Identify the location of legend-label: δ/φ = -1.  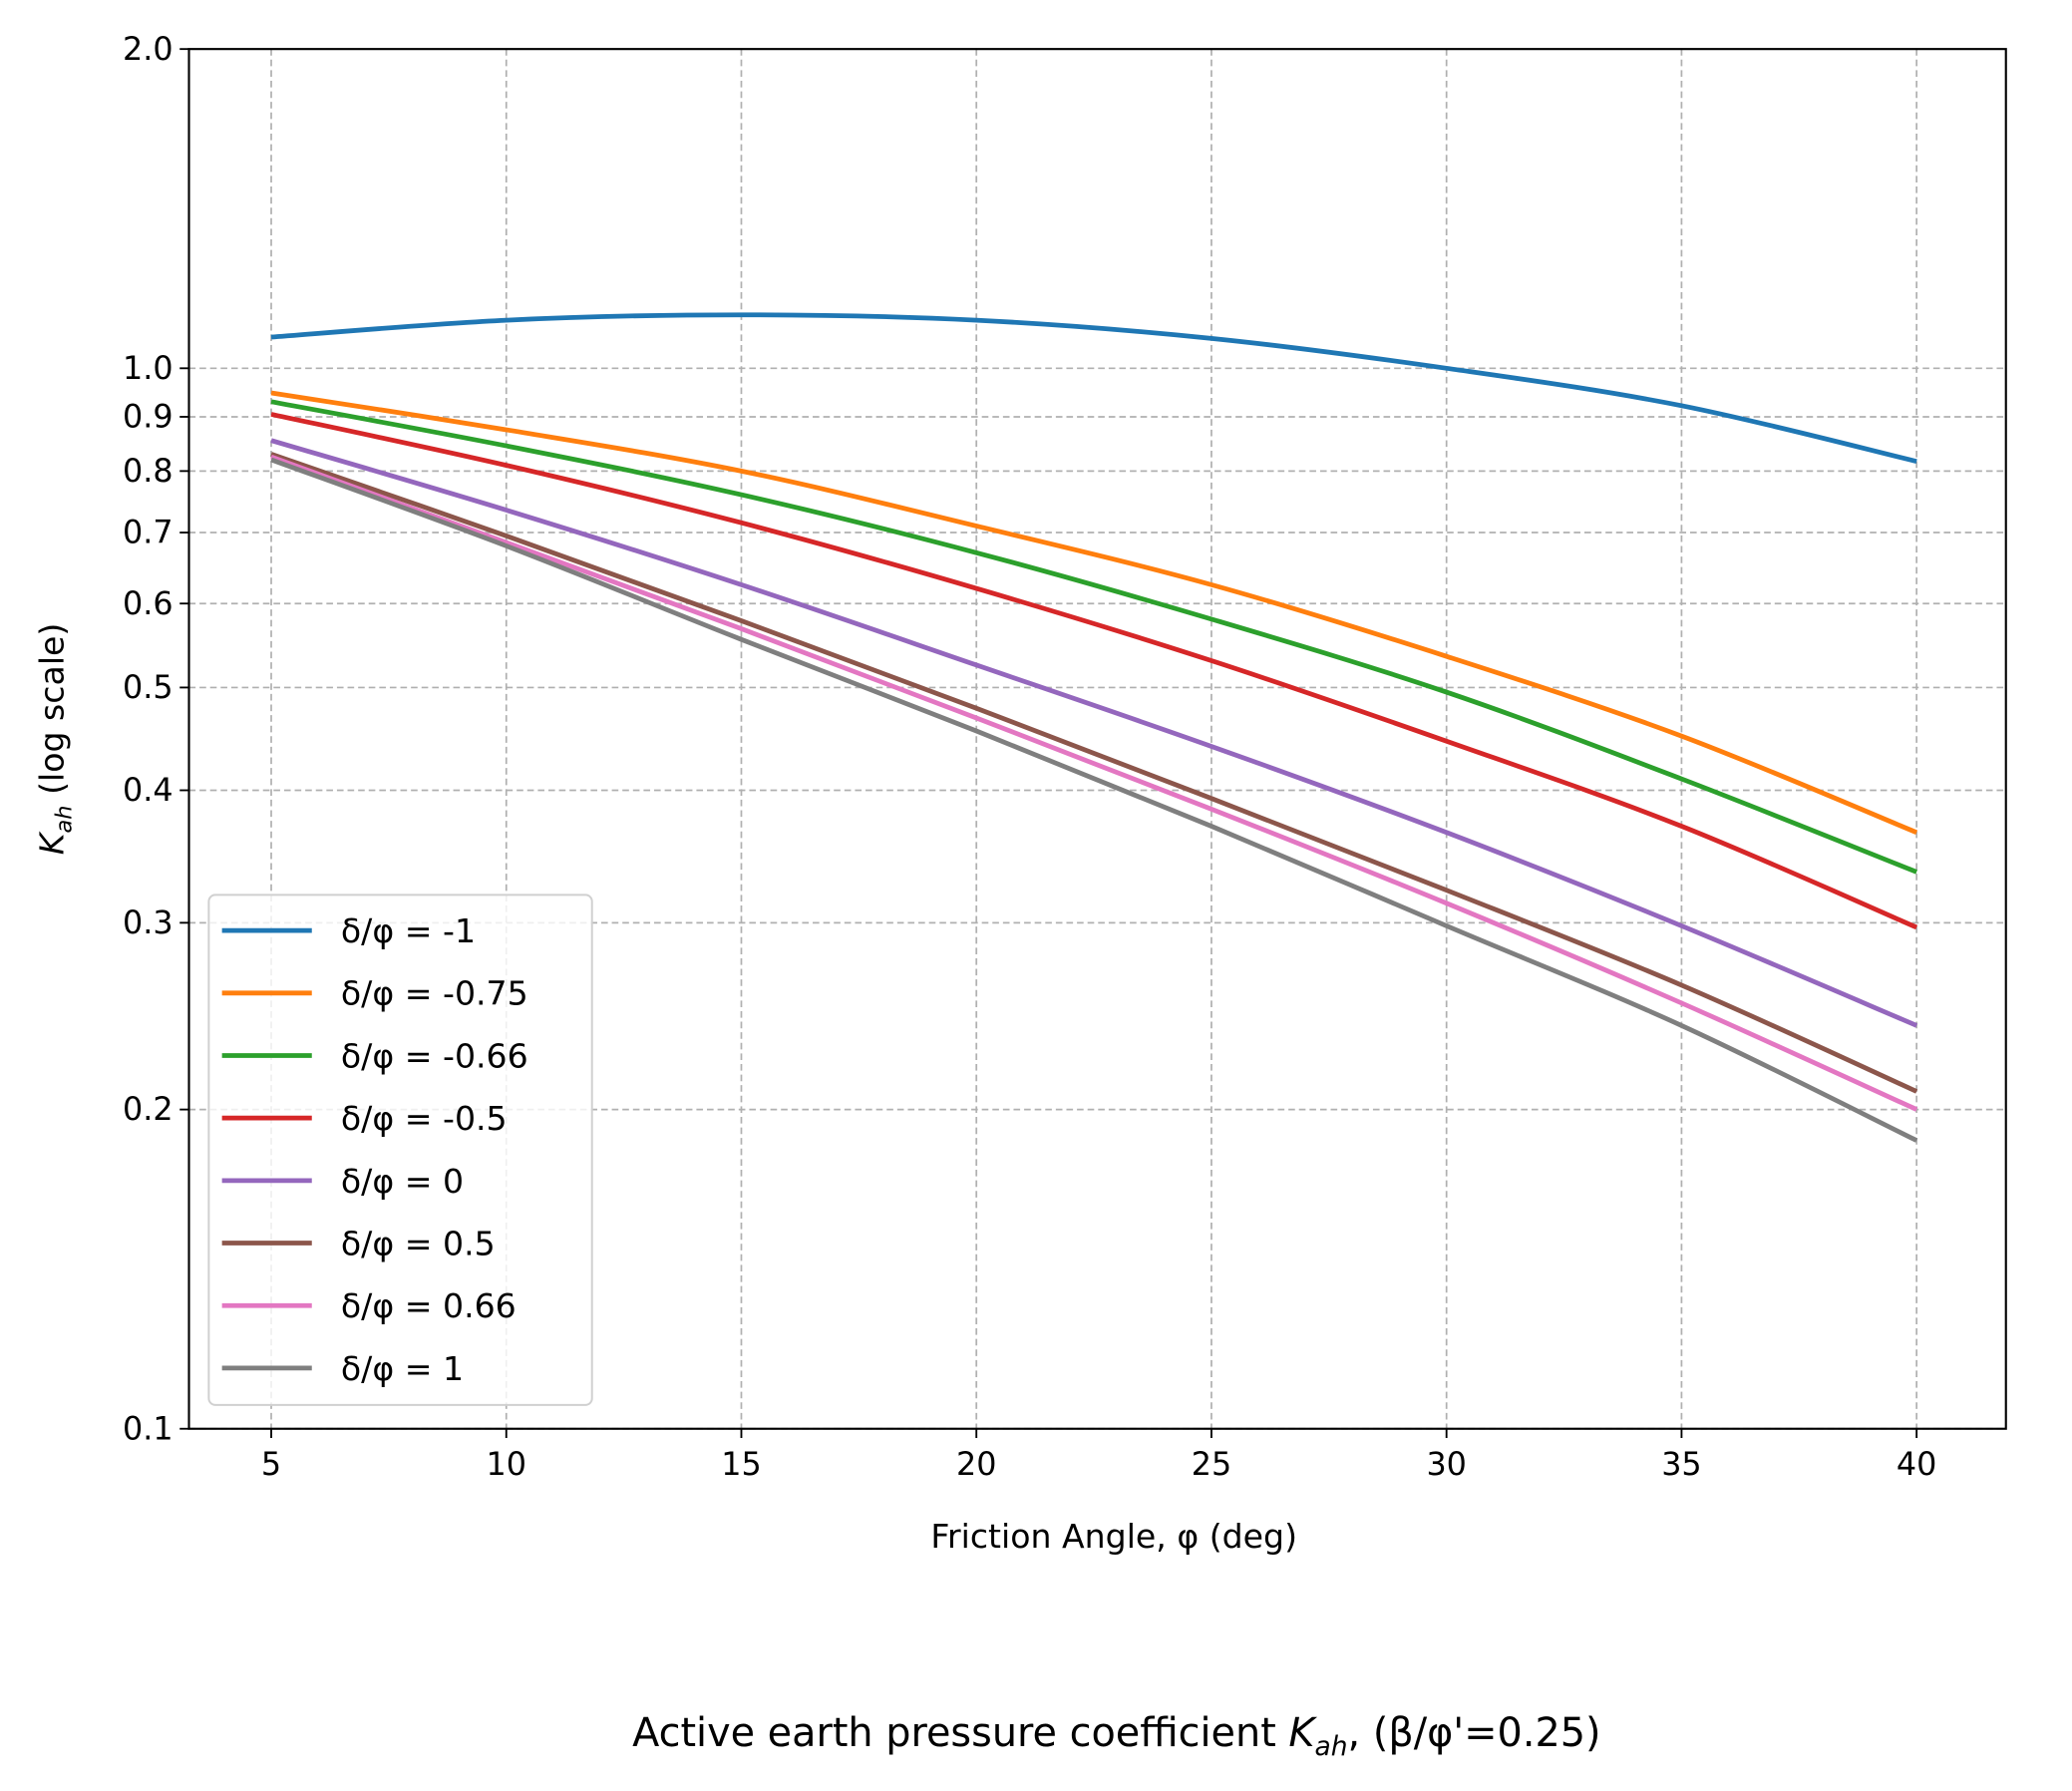
(408, 931).